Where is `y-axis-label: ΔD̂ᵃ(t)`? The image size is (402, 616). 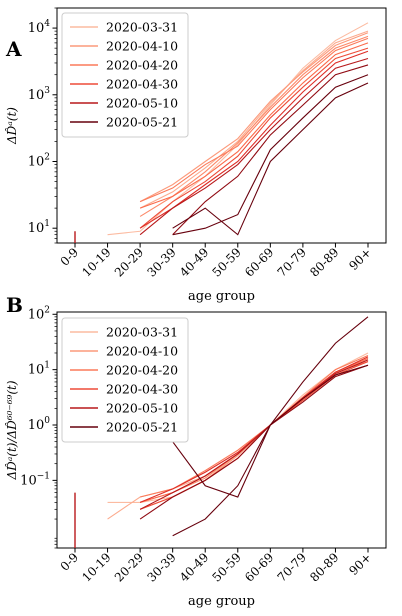 y-axis-label: ΔD̂ᵃ(t) is located at coordinates (11, 126).